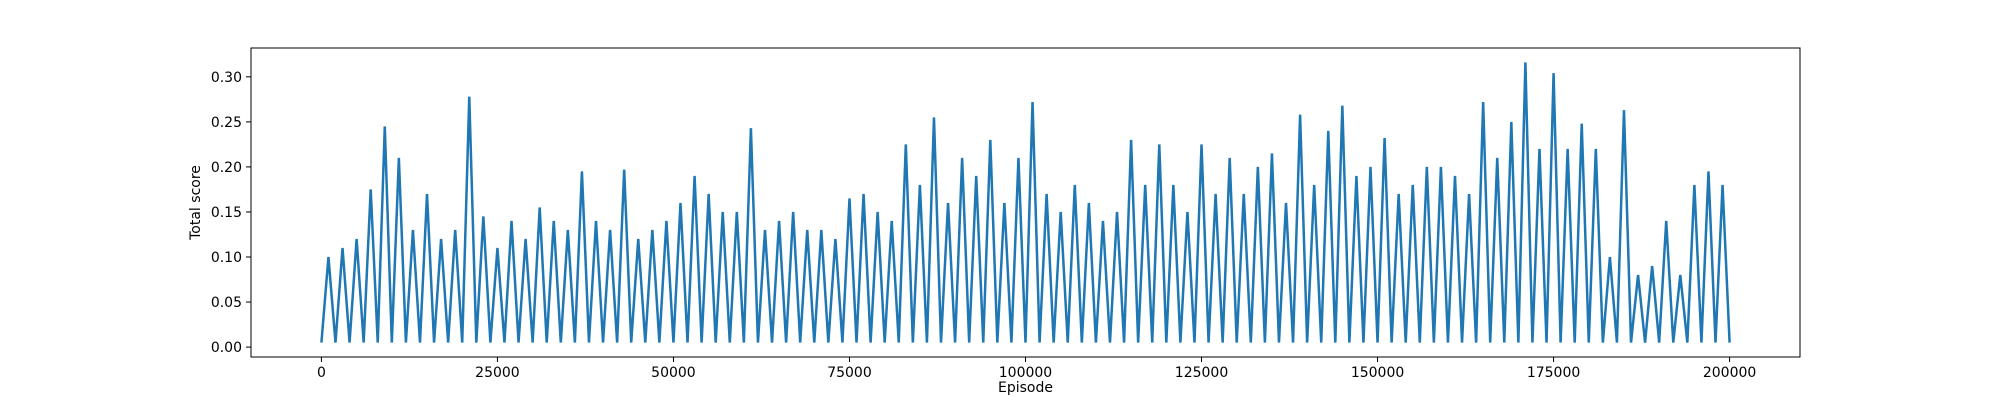 This screenshot has width=2000, height=400. What do you see at coordinates (196, 203) in the screenshot?
I see `y-axis-label: Total score` at bounding box center [196, 203].